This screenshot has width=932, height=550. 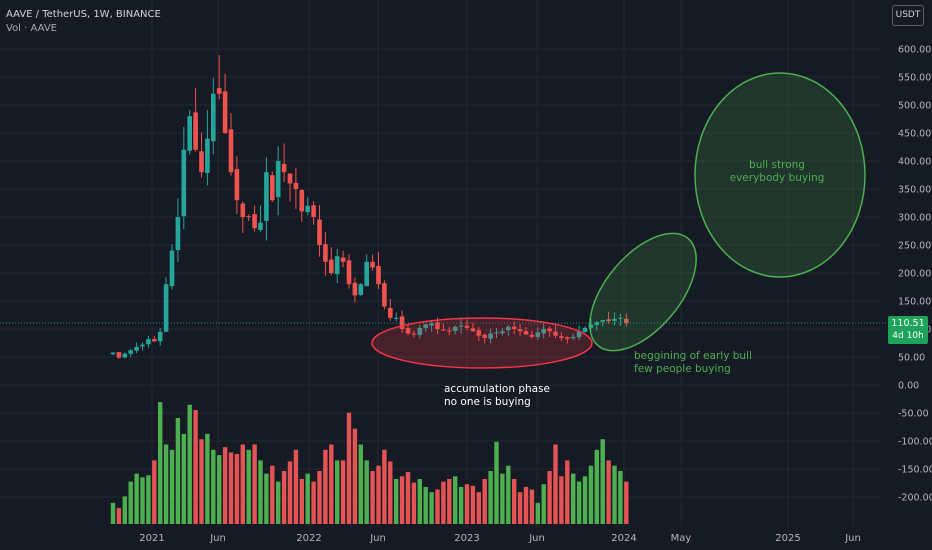 I want to click on price-tick-label: 500.00, so click(x=914, y=106).